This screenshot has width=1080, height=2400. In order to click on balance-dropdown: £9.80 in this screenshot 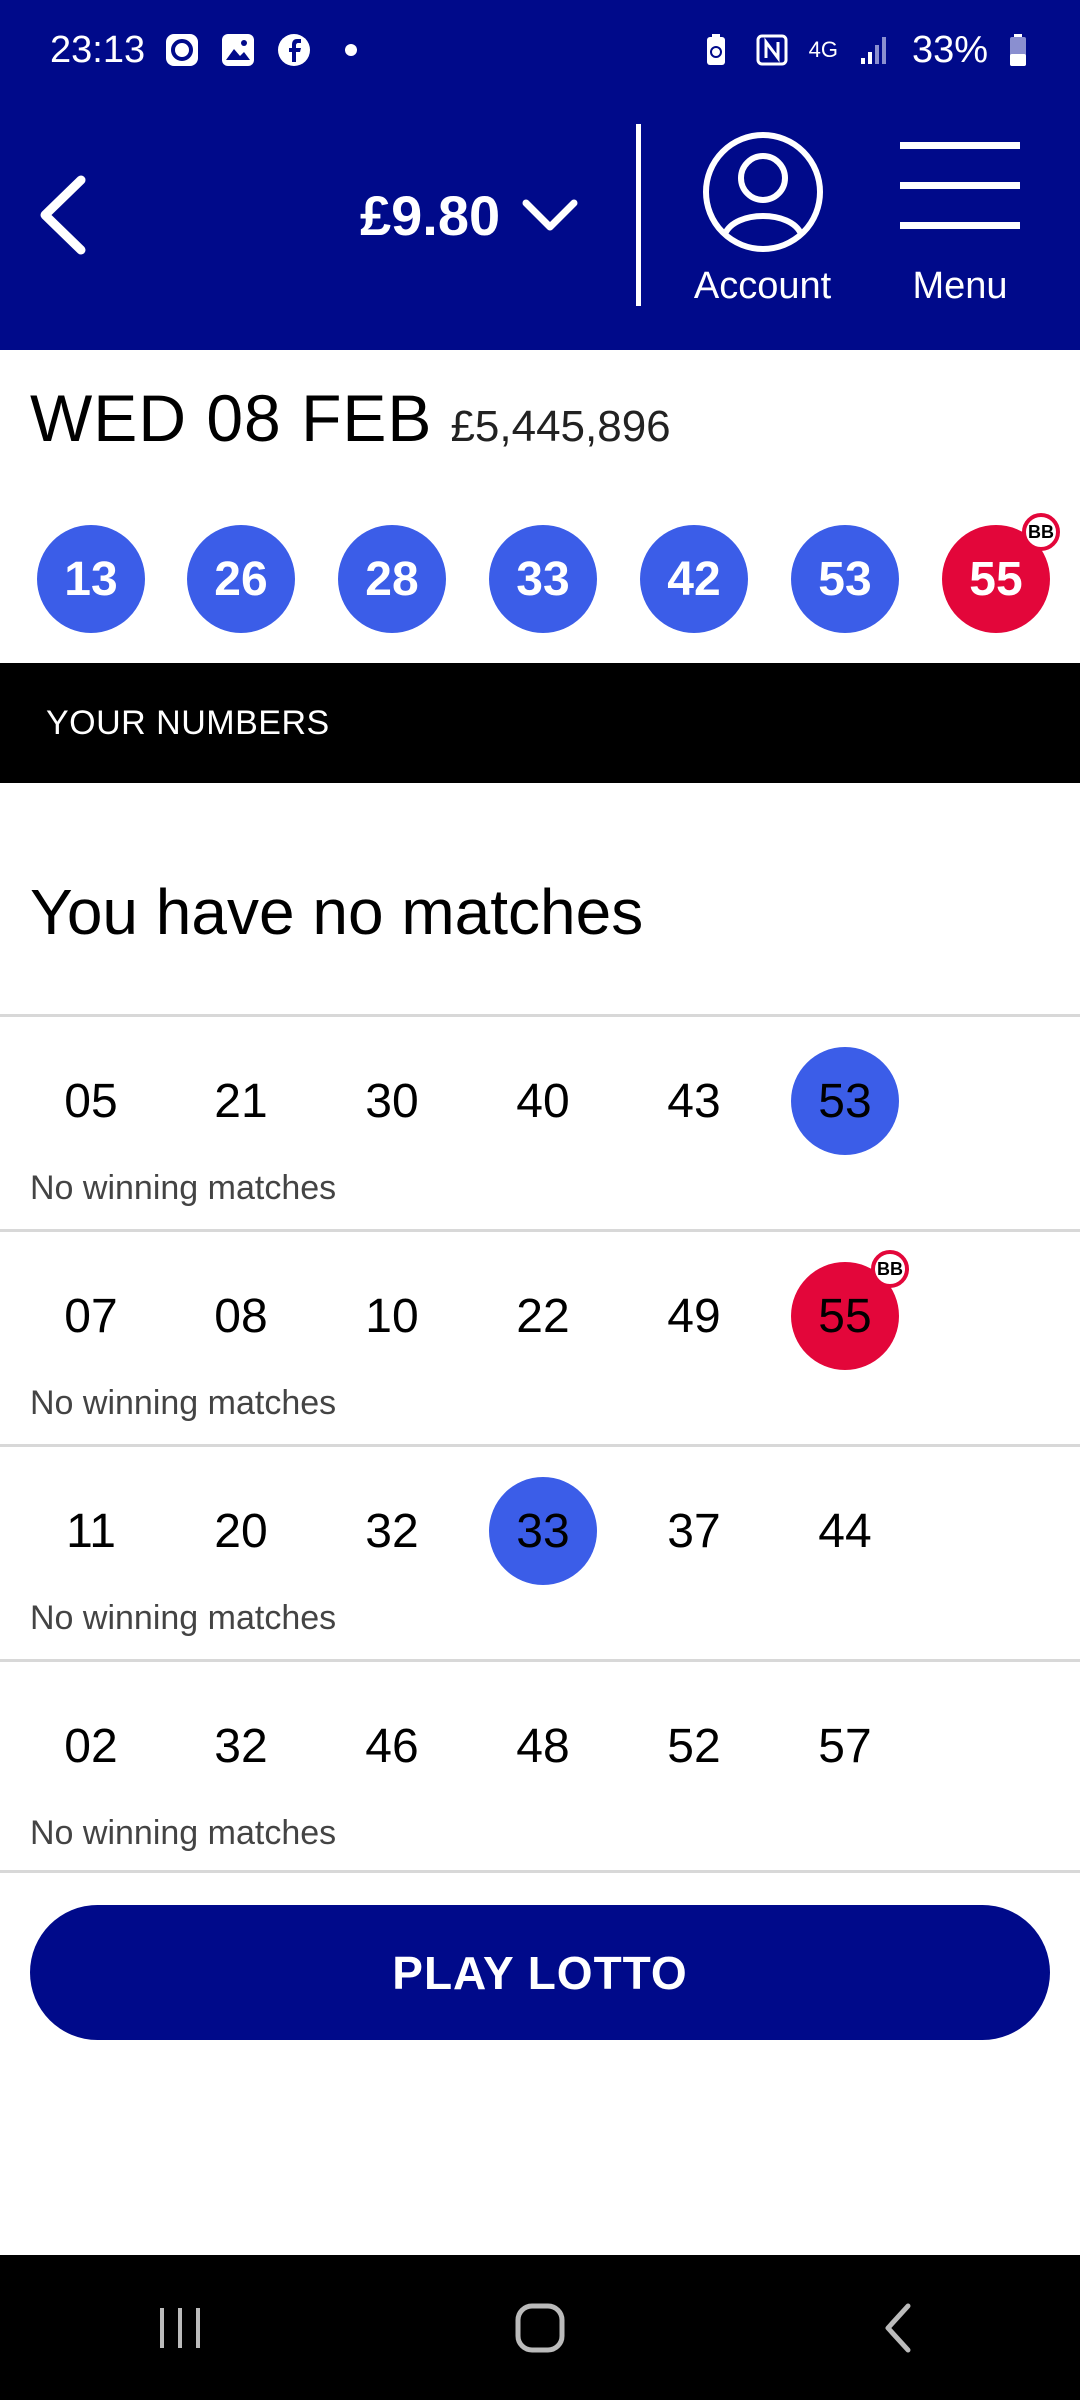, I will do `click(469, 215)`.